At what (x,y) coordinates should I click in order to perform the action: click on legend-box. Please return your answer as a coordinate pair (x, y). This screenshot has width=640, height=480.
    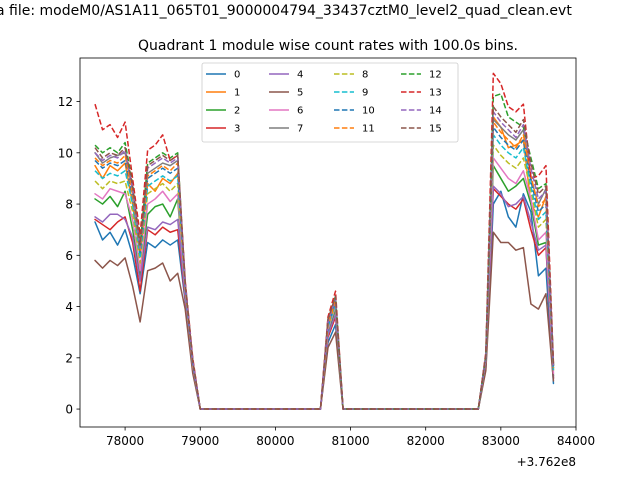
    Looking at the image, I should click on (330, 102).